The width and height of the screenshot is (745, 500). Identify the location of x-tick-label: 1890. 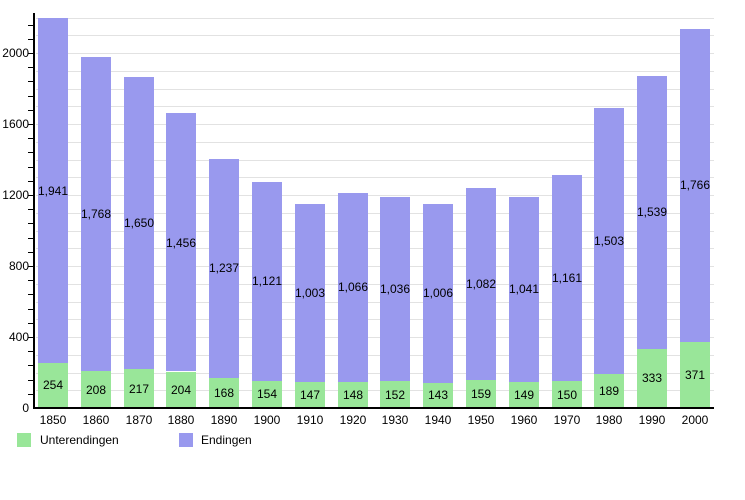
(224, 420).